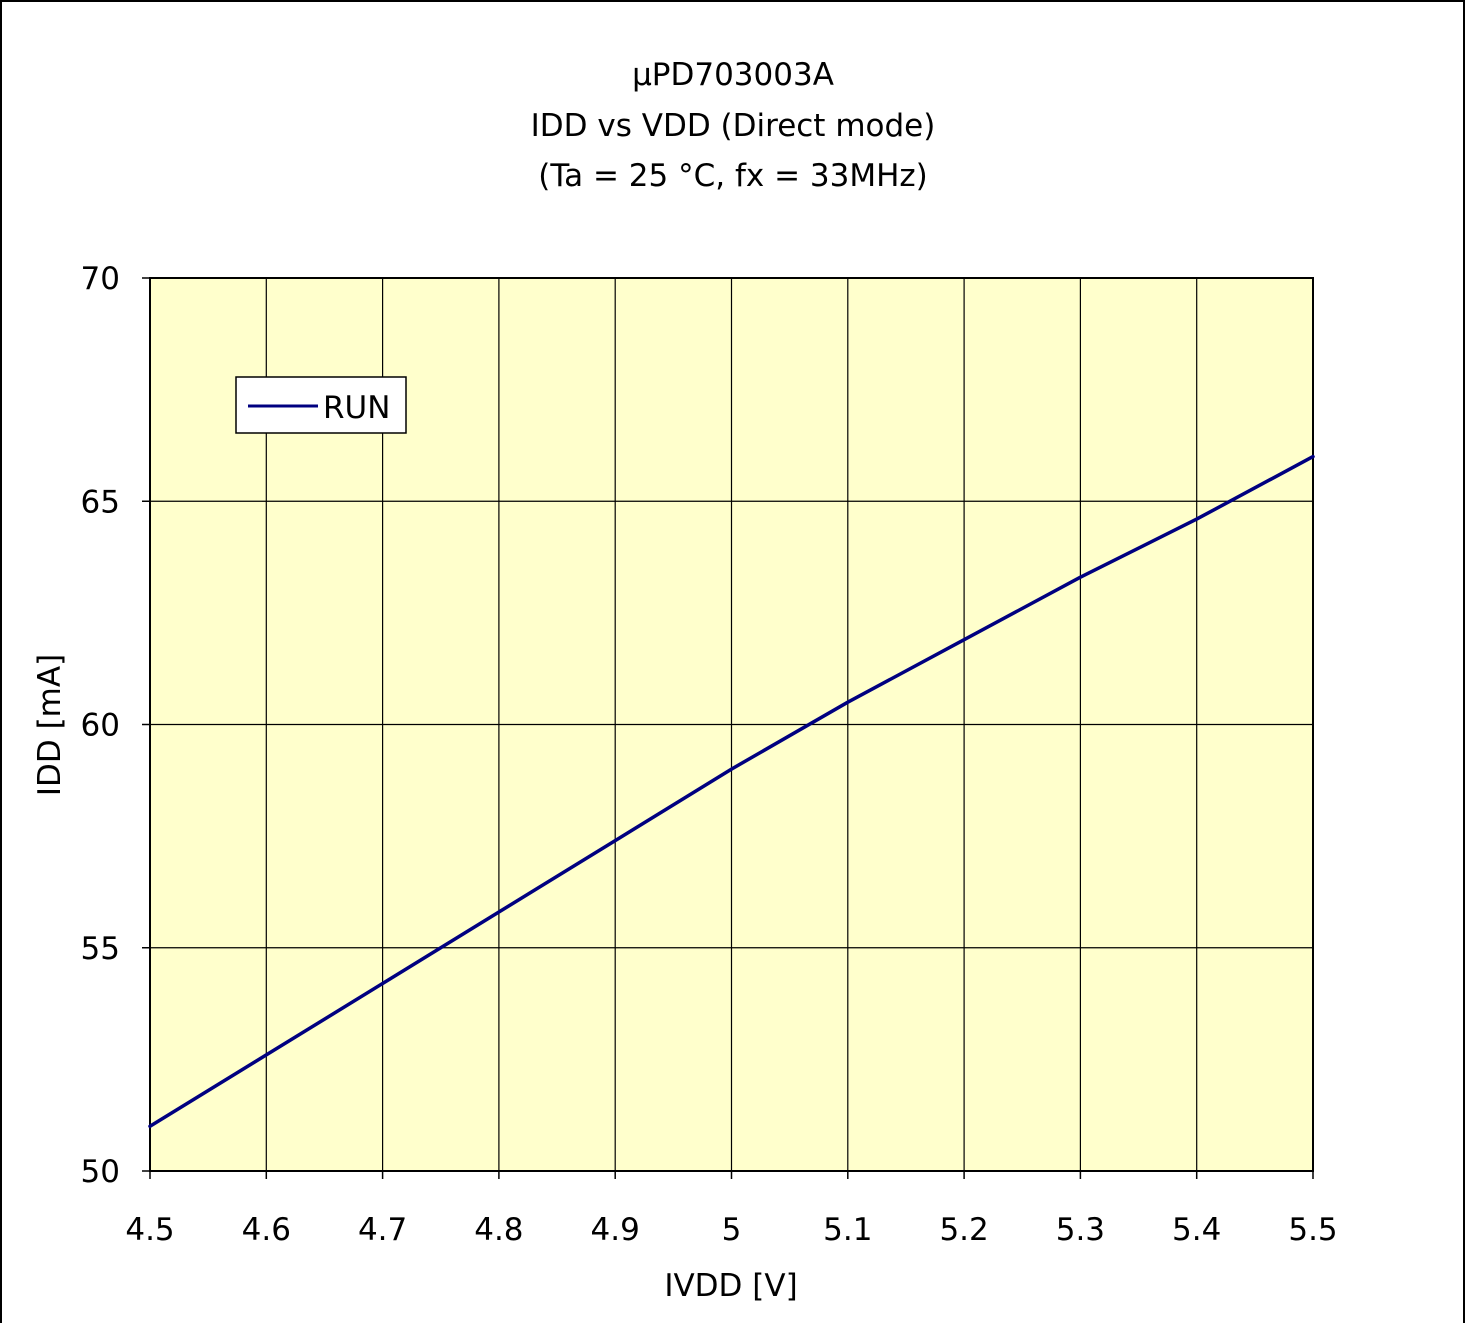 The image size is (1467, 1323). What do you see at coordinates (356, 408) in the screenshot?
I see `legend-label-run: RUN` at bounding box center [356, 408].